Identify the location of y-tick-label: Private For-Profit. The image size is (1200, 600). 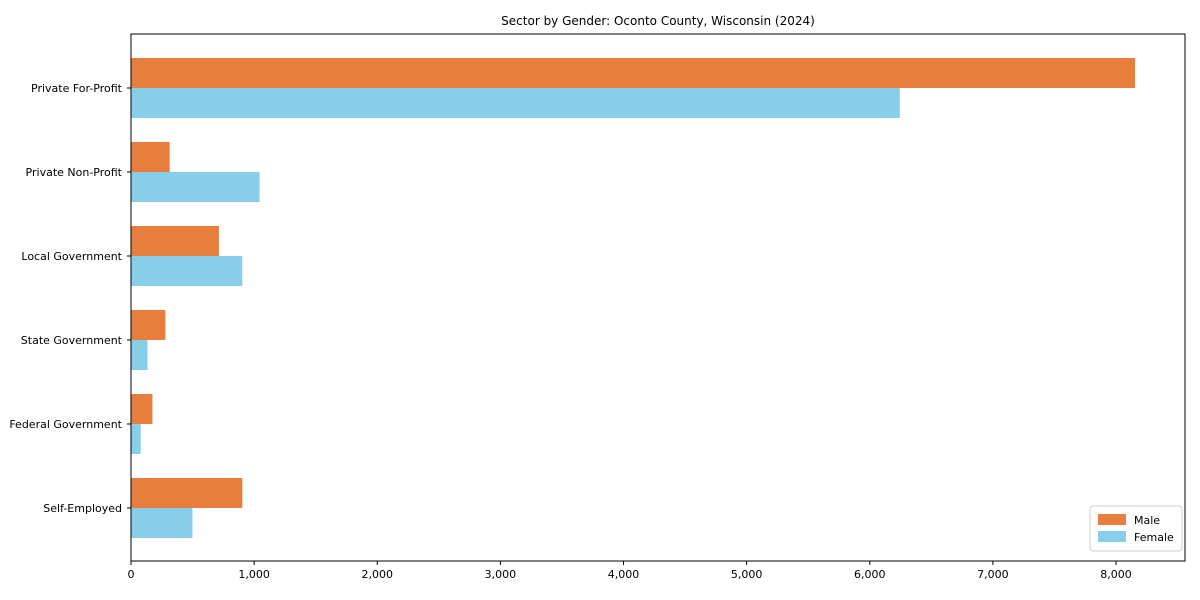
(77, 88).